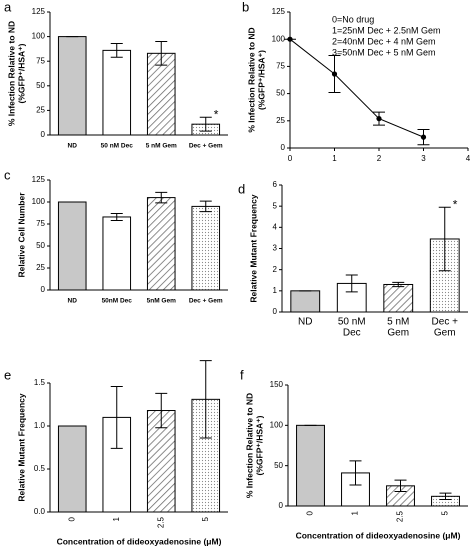 This screenshot has width=474, height=549. What do you see at coordinates (117, 146) in the screenshot?
I see `x-tick-label: 50 nM Dec` at bounding box center [117, 146].